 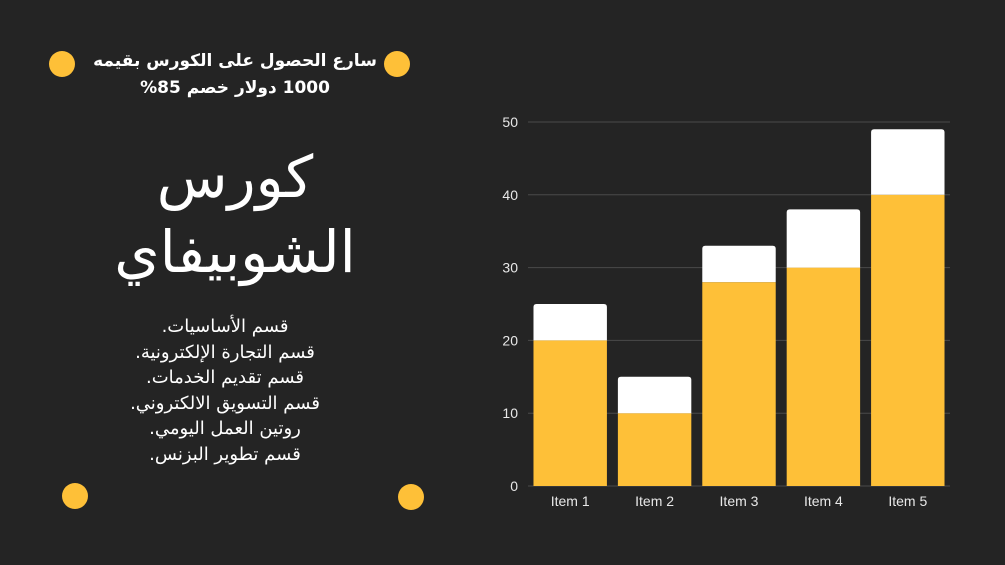 What do you see at coordinates (397, 64) in the screenshot?
I see `decorative-dot-top-right` at bounding box center [397, 64].